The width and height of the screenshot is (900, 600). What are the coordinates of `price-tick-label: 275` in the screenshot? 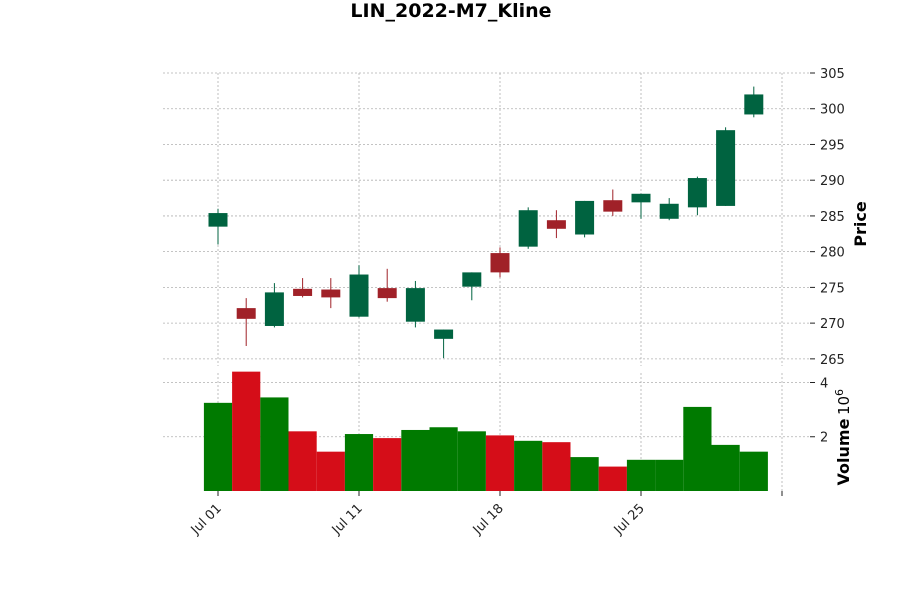 It's located at (832, 288).